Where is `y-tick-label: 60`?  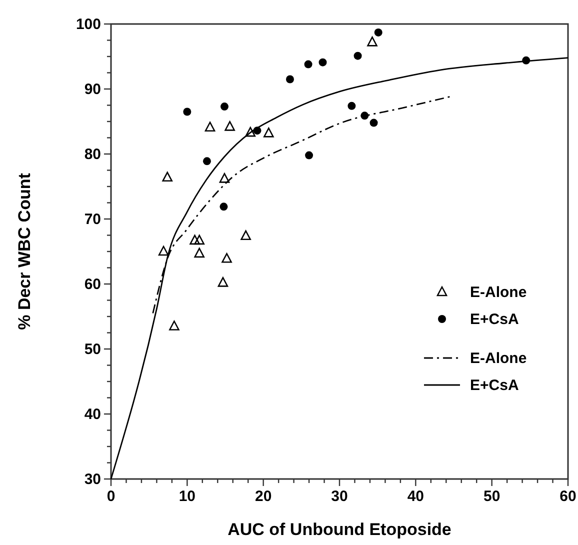
y-tick-label: 60 is located at coordinates (92, 284).